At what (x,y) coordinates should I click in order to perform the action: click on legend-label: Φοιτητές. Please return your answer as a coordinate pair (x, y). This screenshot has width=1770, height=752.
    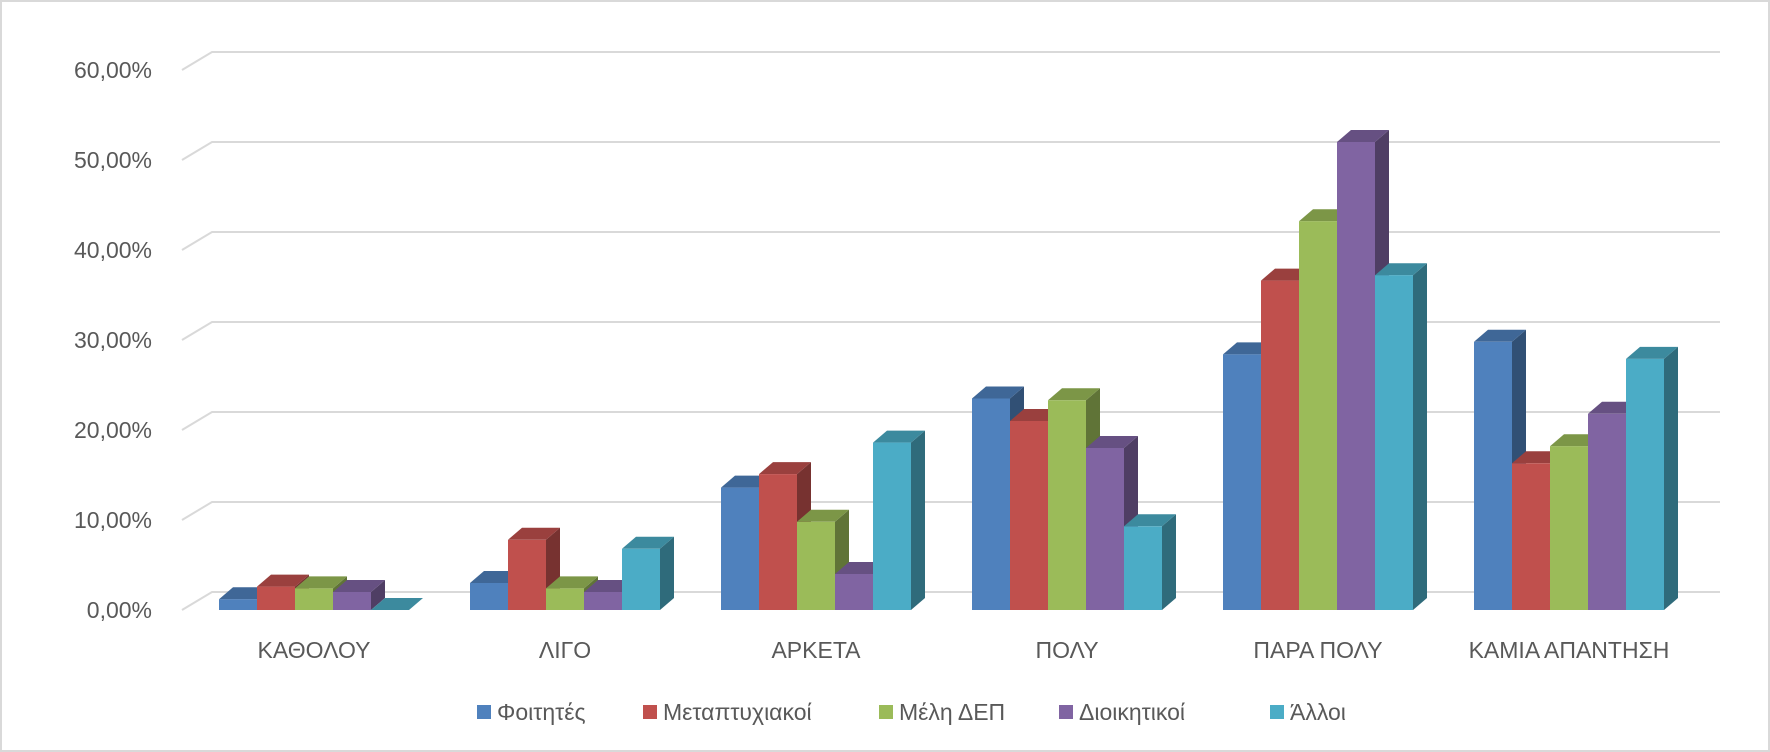
    Looking at the image, I should click on (541, 712).